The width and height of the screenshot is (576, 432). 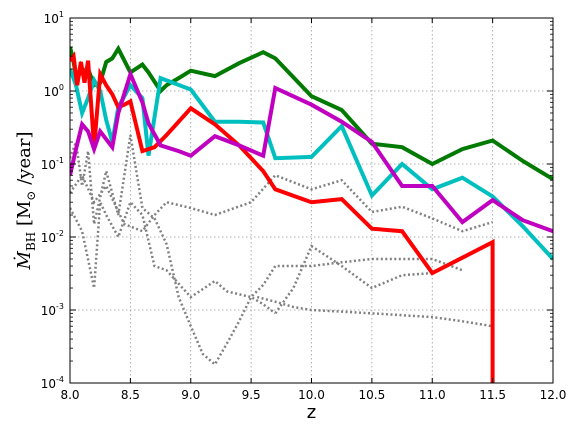 I want to click on y-axis-label-sub: BH, so click(x=31, y=241).